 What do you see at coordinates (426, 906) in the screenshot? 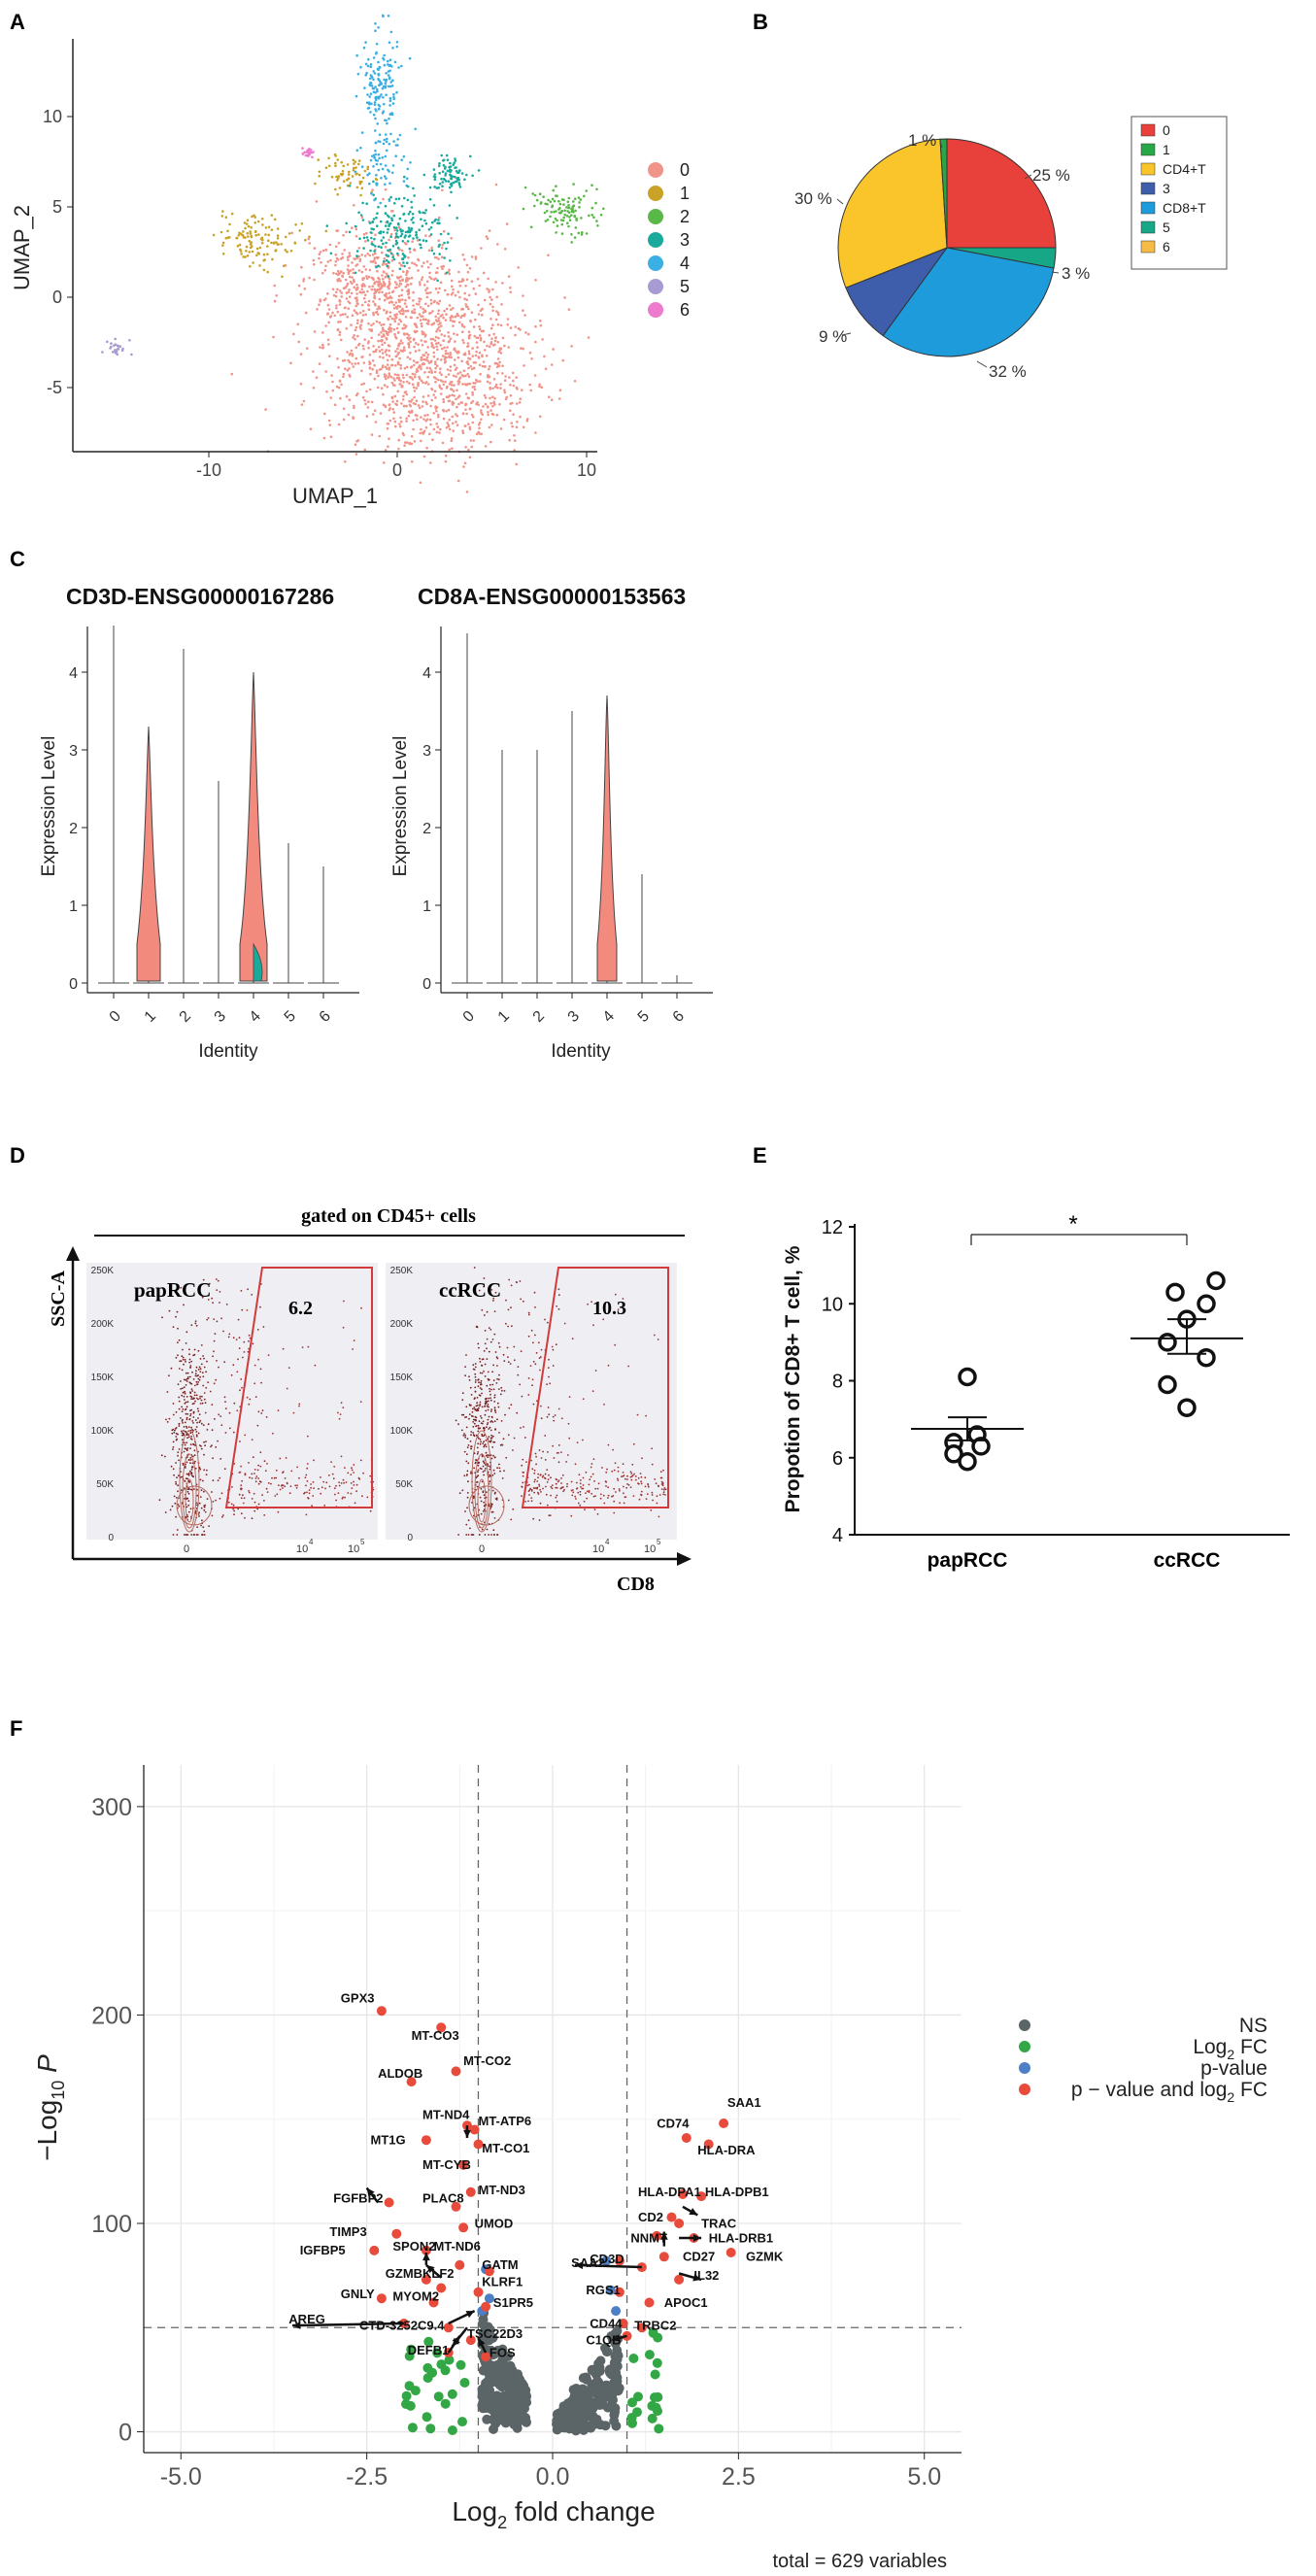
I see `violin-ytick: 1` at bounding box center [426, 906].